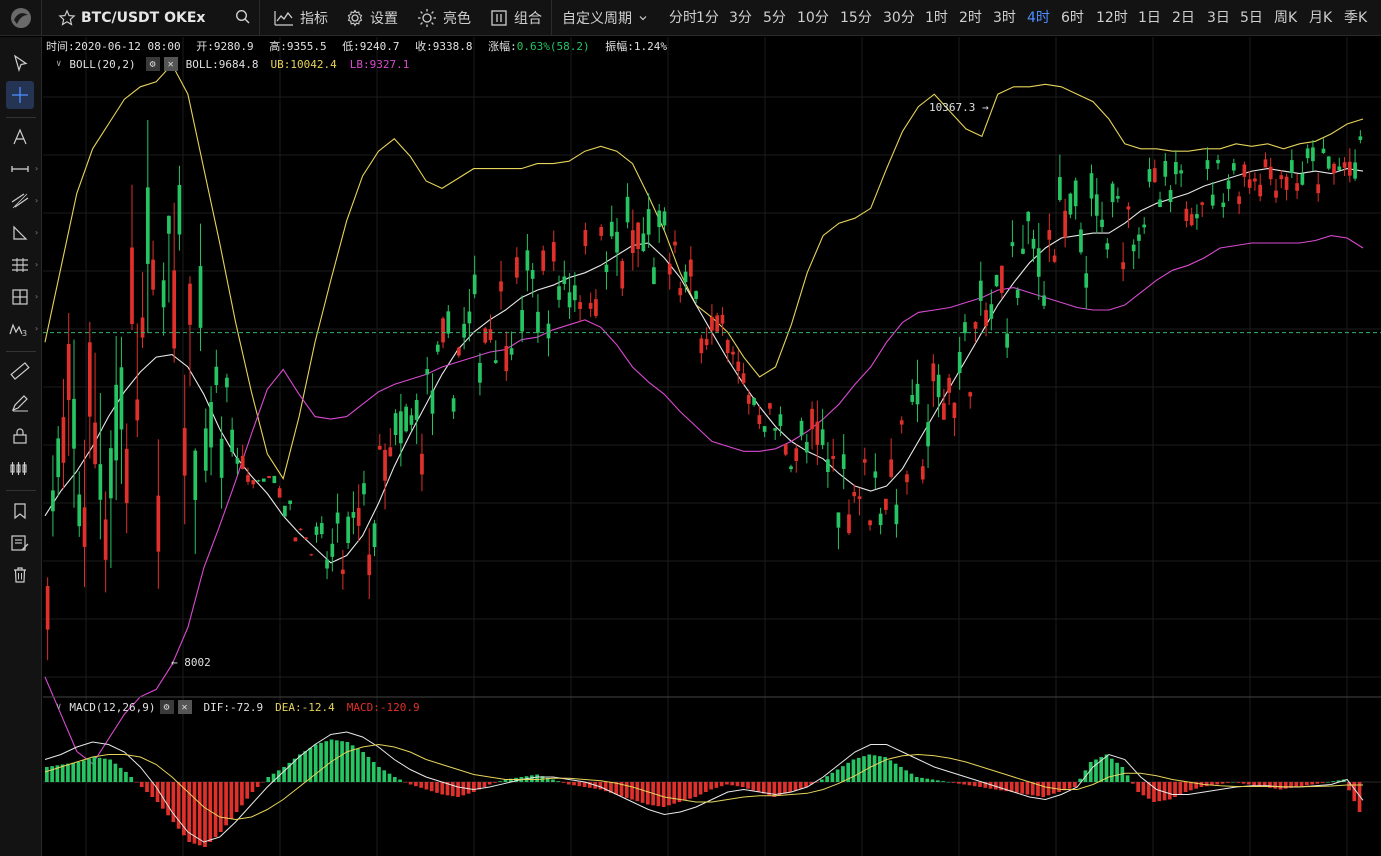 Image resolution: width=1381 pixels, height=856 pixels. Describe the element at coordinates (740, 18) in the screenshot. I see `period-3: 3分` at that location.